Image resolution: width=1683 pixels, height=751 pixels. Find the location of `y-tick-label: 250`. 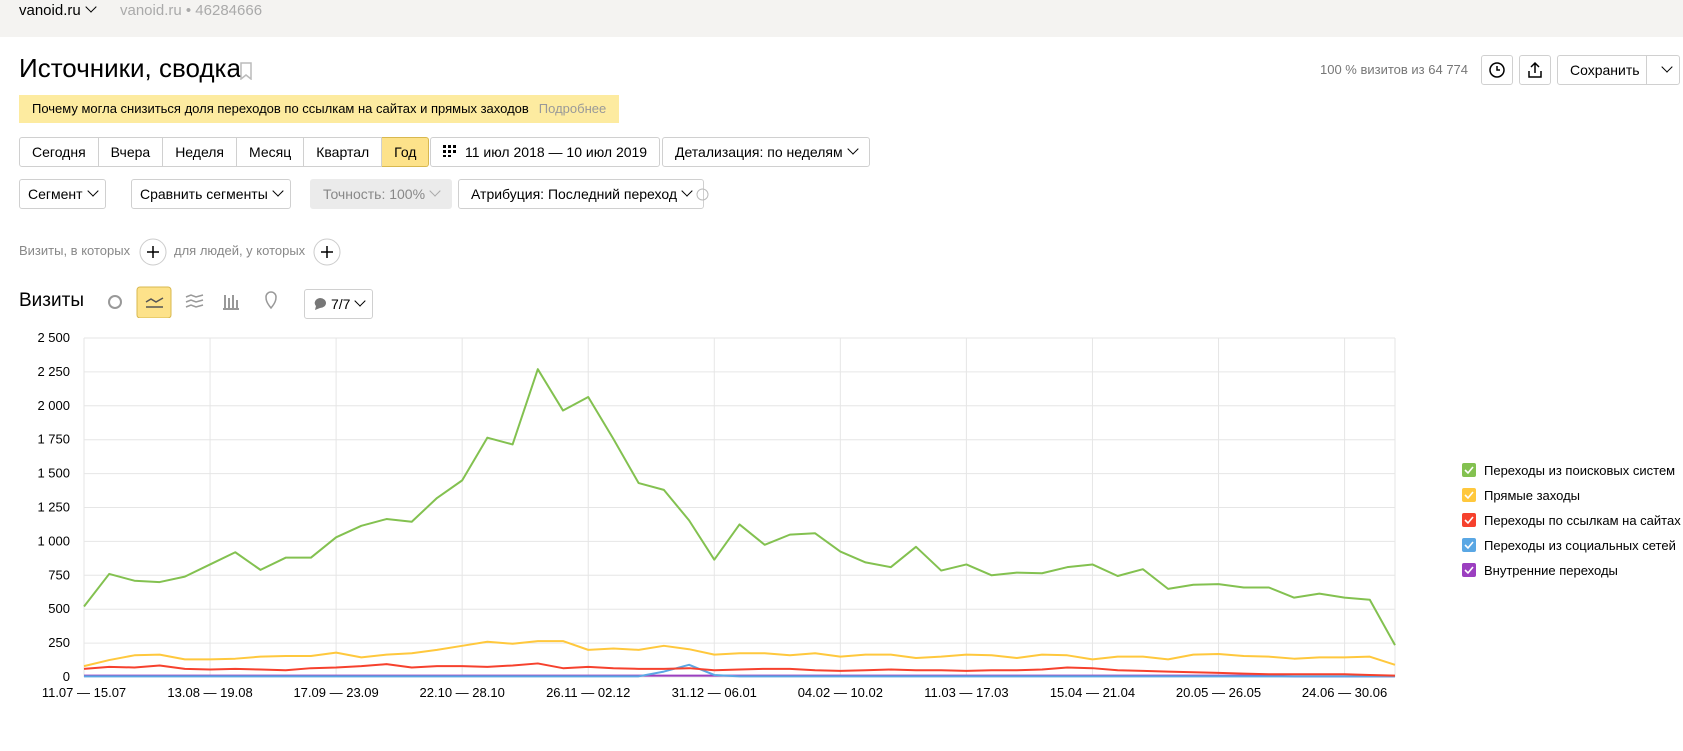

y-tick-label: 250 is located at coordinates (59, 642).